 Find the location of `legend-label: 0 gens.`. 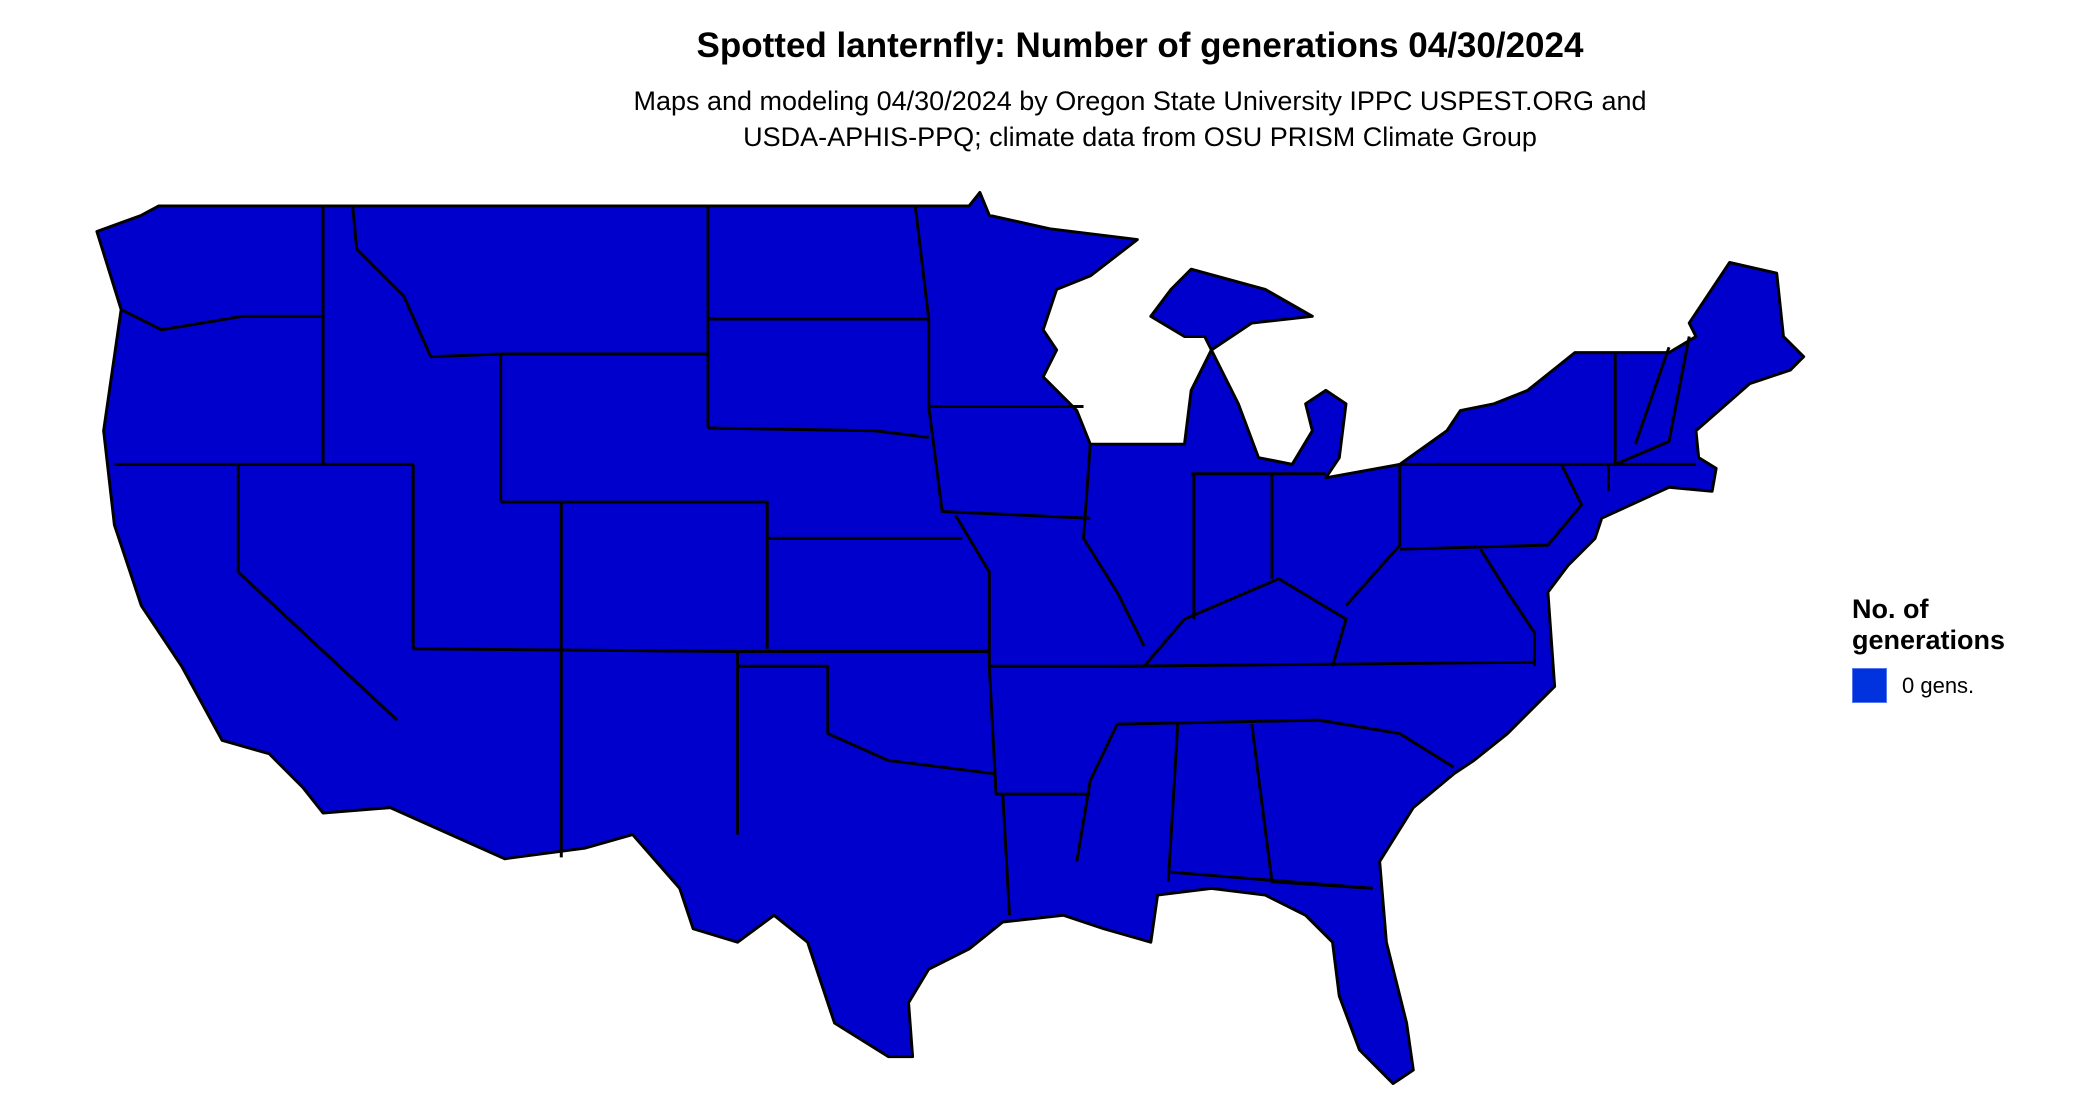

legend-label: 0 gens. is located at coordinates (1938, 685).